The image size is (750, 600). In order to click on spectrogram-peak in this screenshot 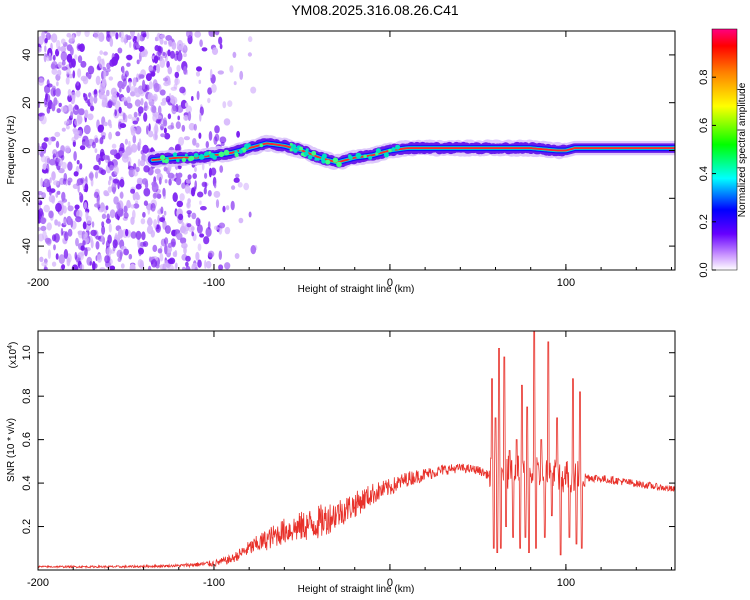, I will do `click(390, 150)`.